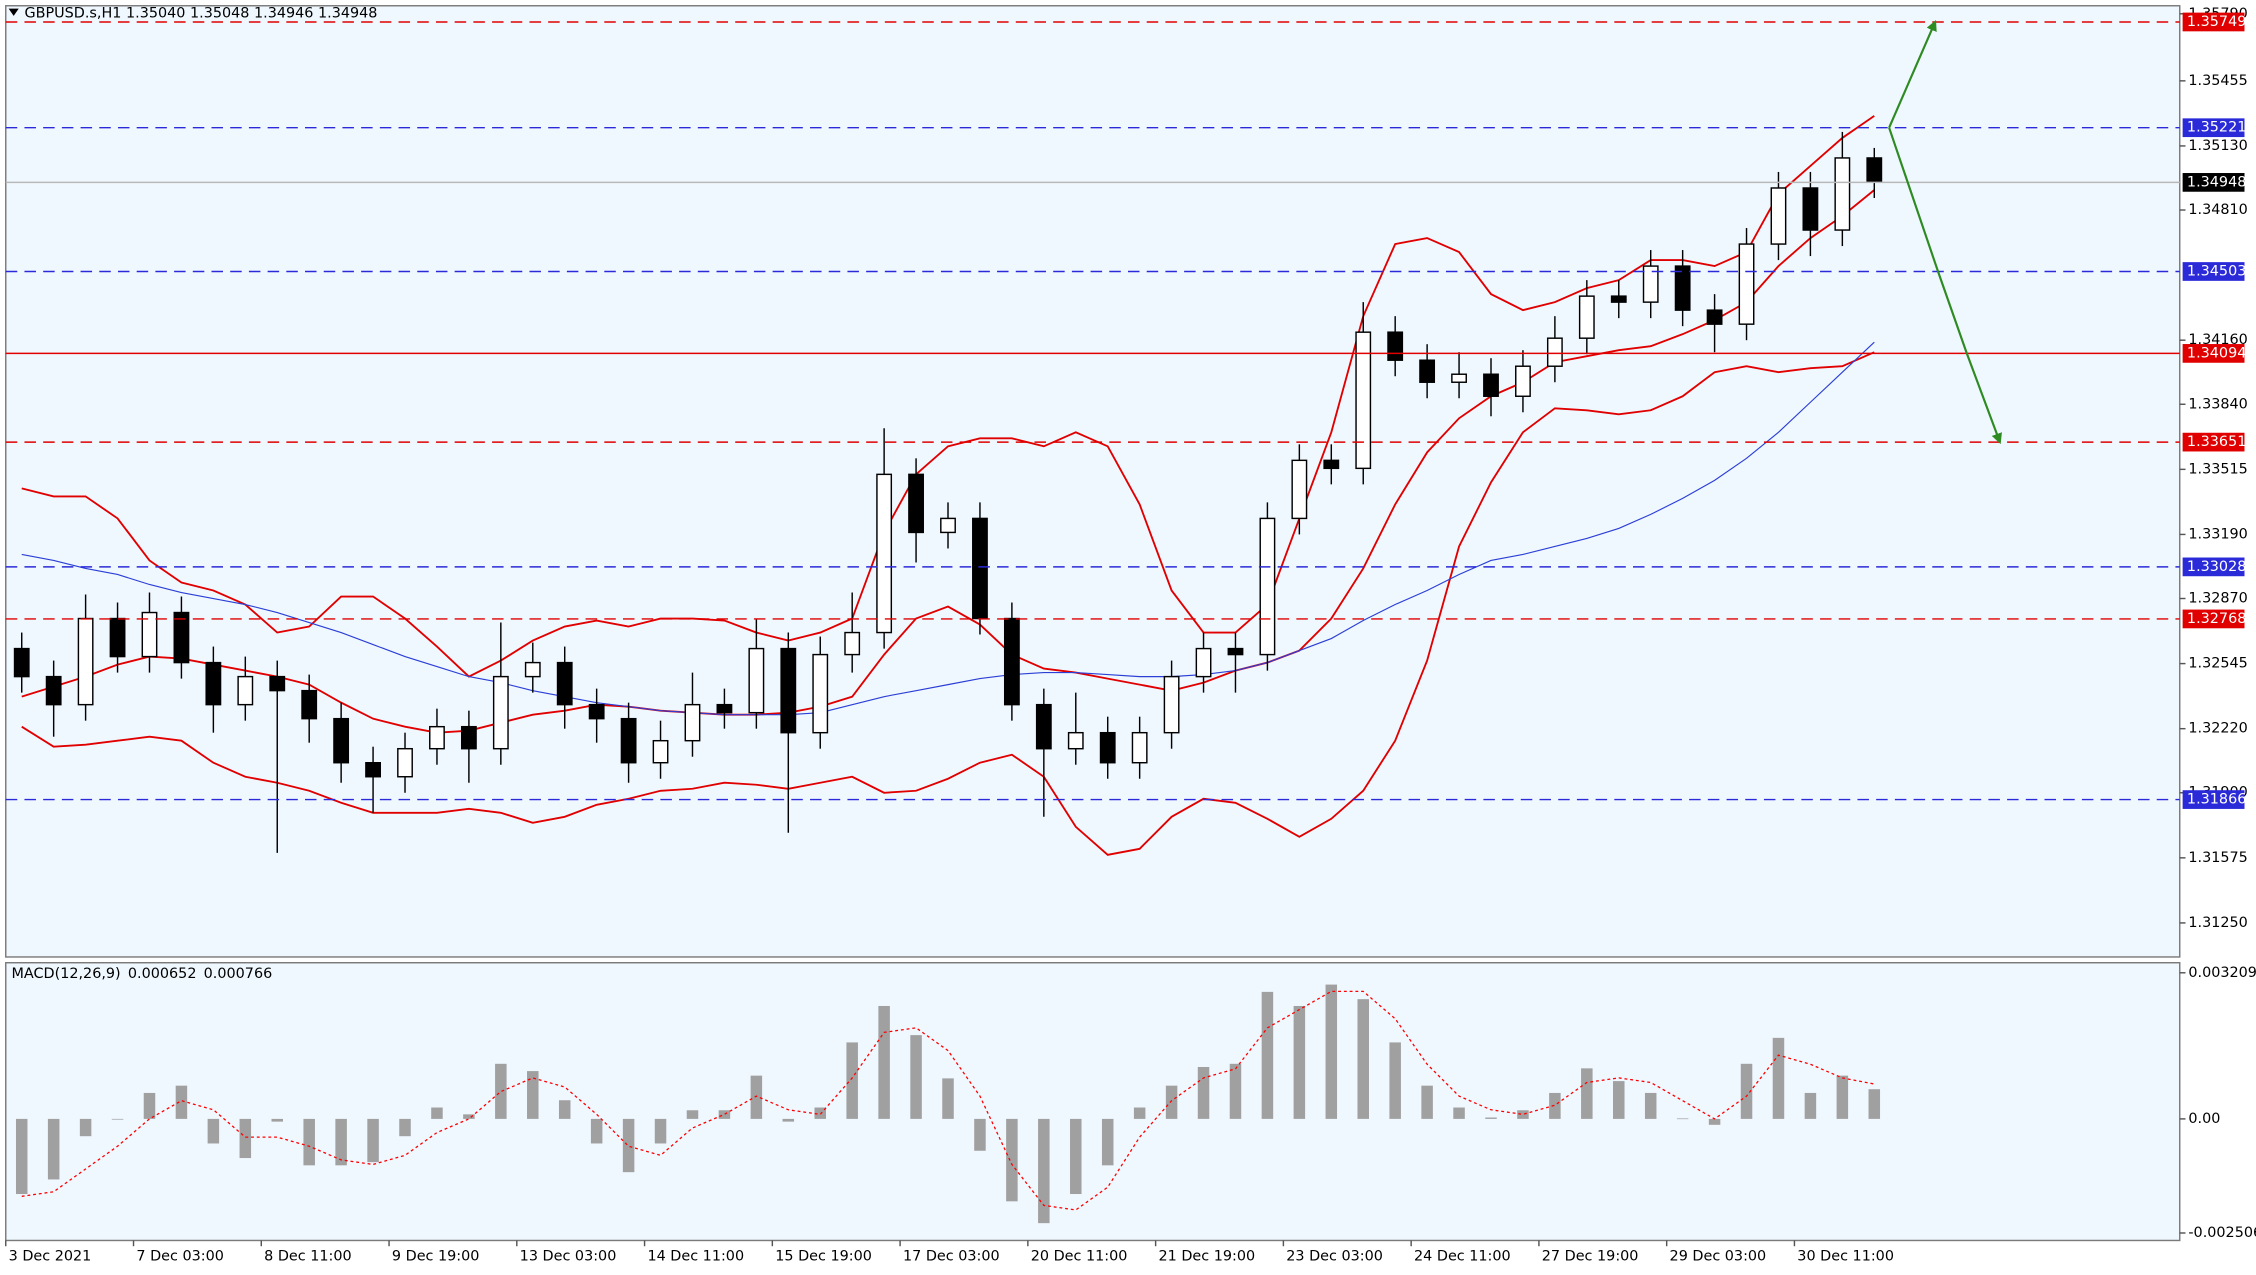  What do you see at coordinates (2217, 664) in the screenshot?
I see `y-tick-label: 1.32545` at bounding box center [2217, 664].